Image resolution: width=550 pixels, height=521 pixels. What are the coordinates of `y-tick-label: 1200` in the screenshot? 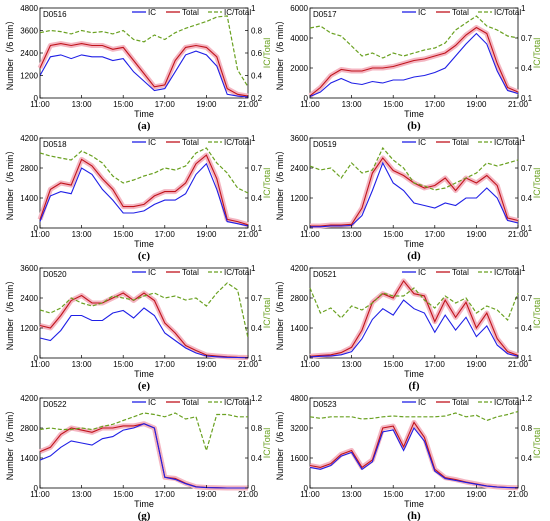 It's located at (29, 328).